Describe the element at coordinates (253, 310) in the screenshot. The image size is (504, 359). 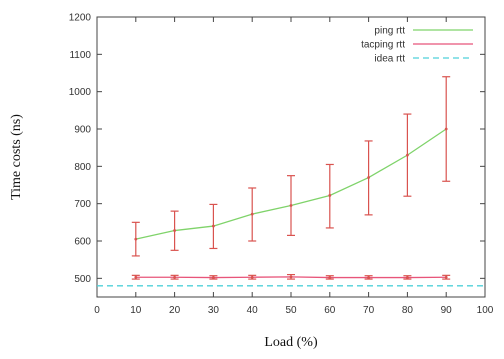
I see `x-tick-label: 40` at that location.